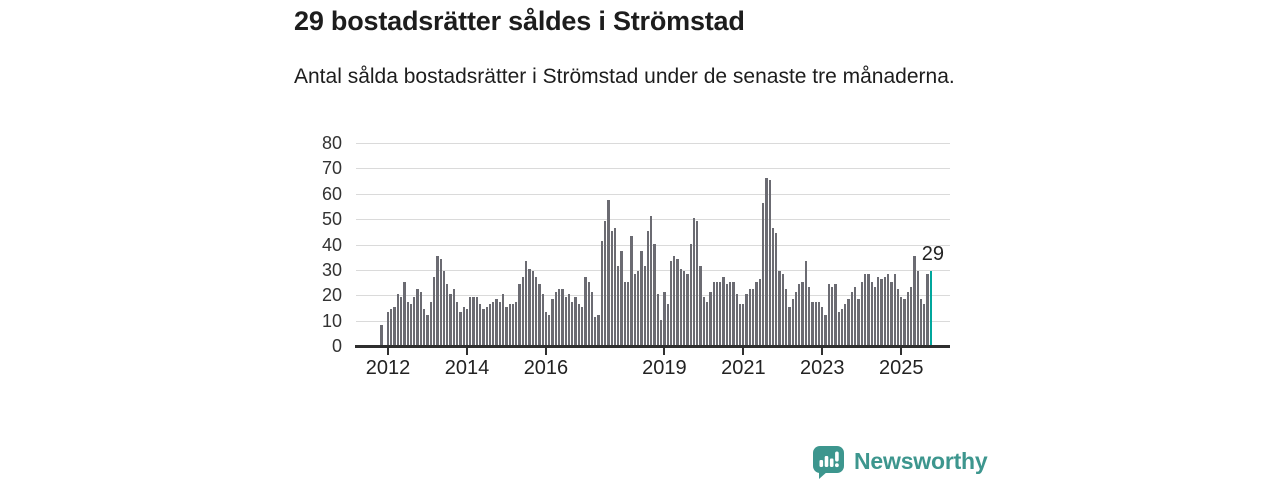  What do you see at coordinates (822, 368) in the screenshot?
I see `x-tick-label: 2023` at bounding box center [822, 368].